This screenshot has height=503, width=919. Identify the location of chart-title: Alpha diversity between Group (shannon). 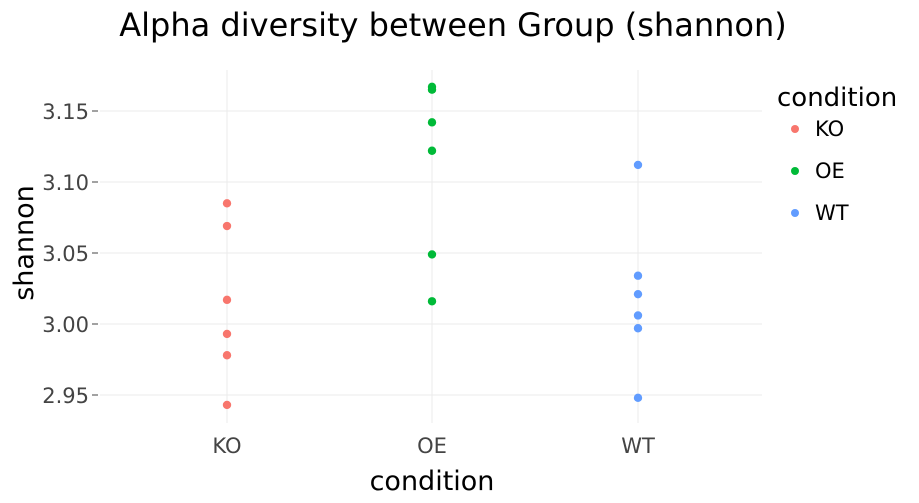
(452, 25).